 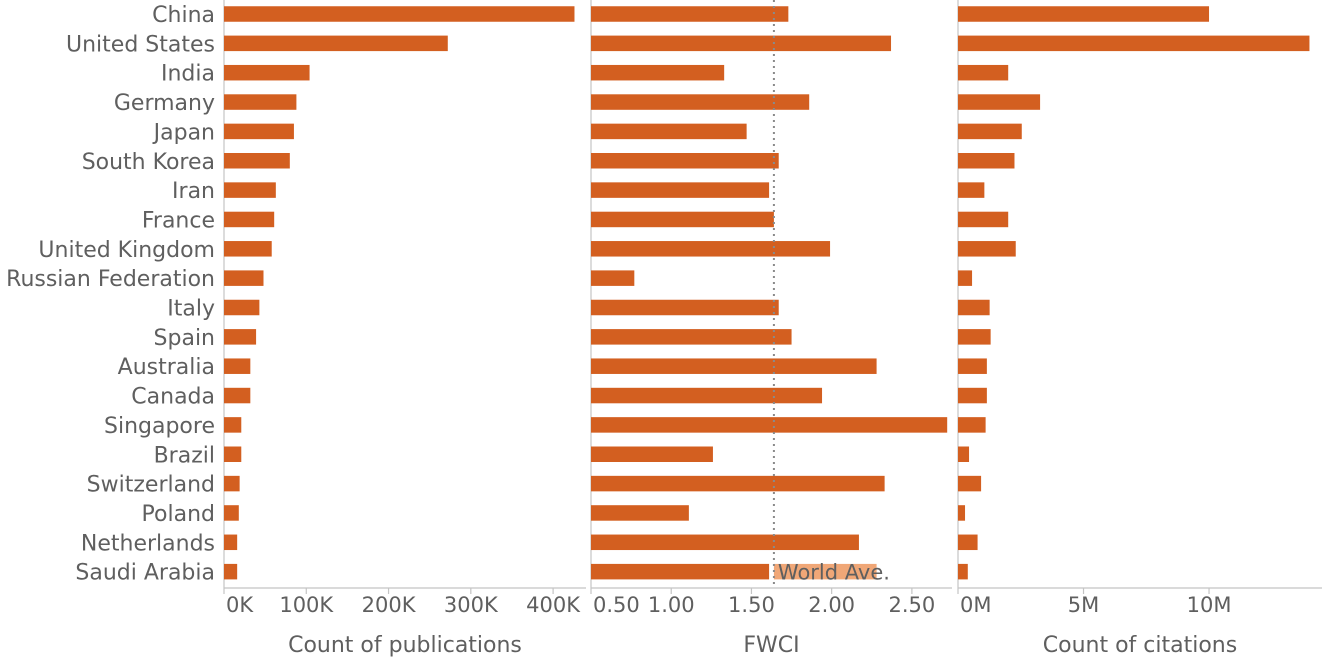 I want to click on bar-publications-switzerland, so click(x=232, y=483).